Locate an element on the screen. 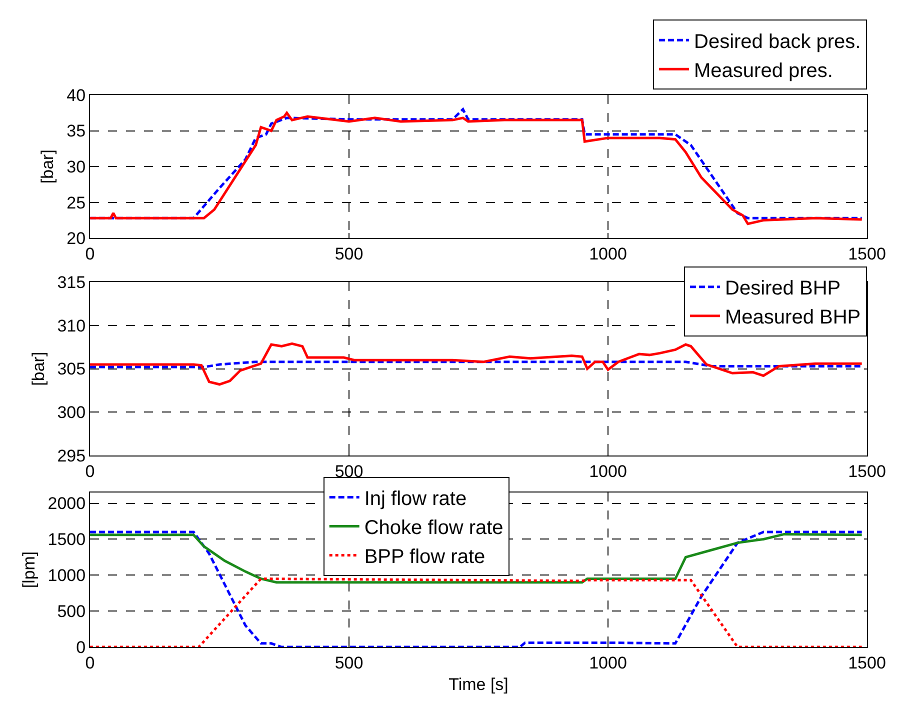 The image size is (907, 707). y-axis-title: [lpm] is located at coordinates (28, 569).